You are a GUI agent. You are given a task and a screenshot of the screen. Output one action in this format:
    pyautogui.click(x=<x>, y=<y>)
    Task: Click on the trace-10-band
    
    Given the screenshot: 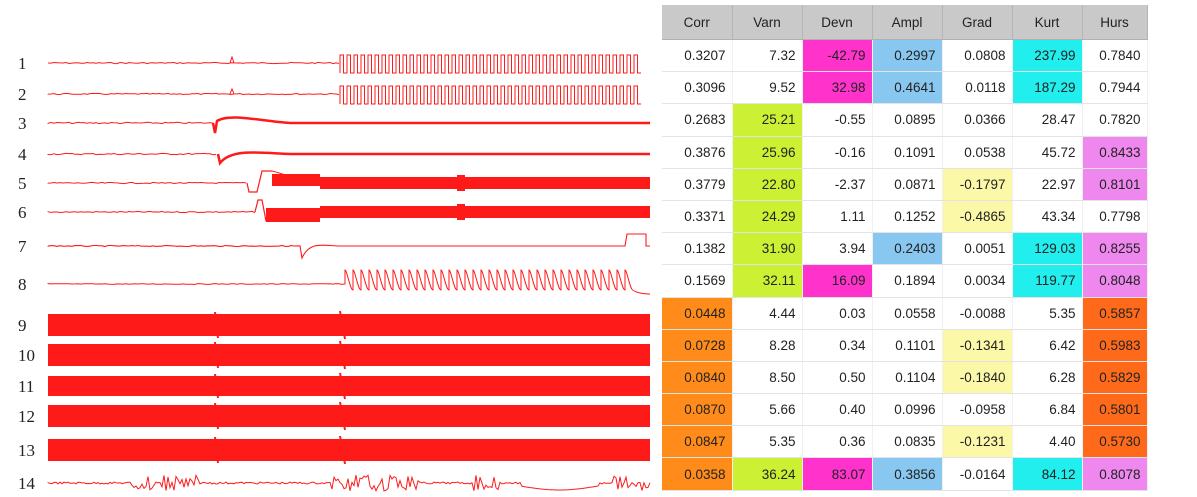 What is the action you would take?
    pyautogui.click(x=349, y=355)
    